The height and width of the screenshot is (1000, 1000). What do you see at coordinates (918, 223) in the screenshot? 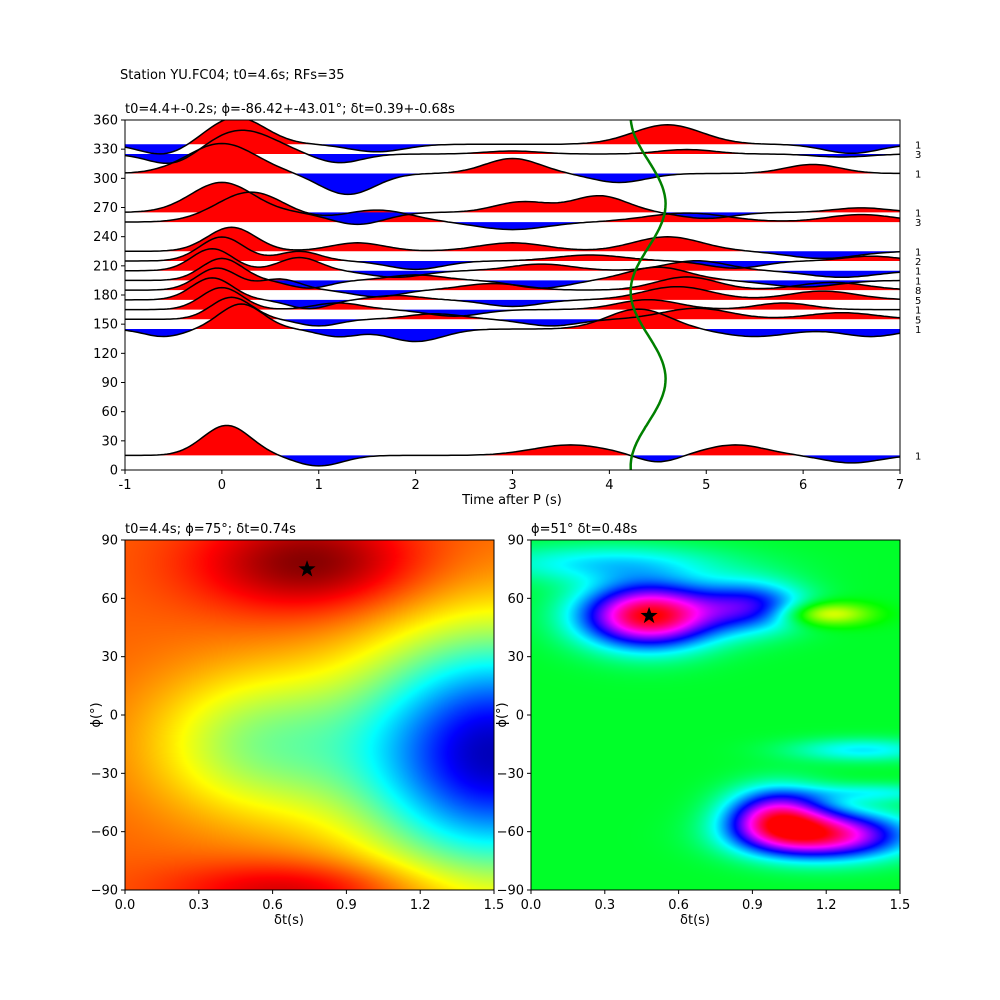
I see `trace-count-label: 3` at bounding box center [918, 223].